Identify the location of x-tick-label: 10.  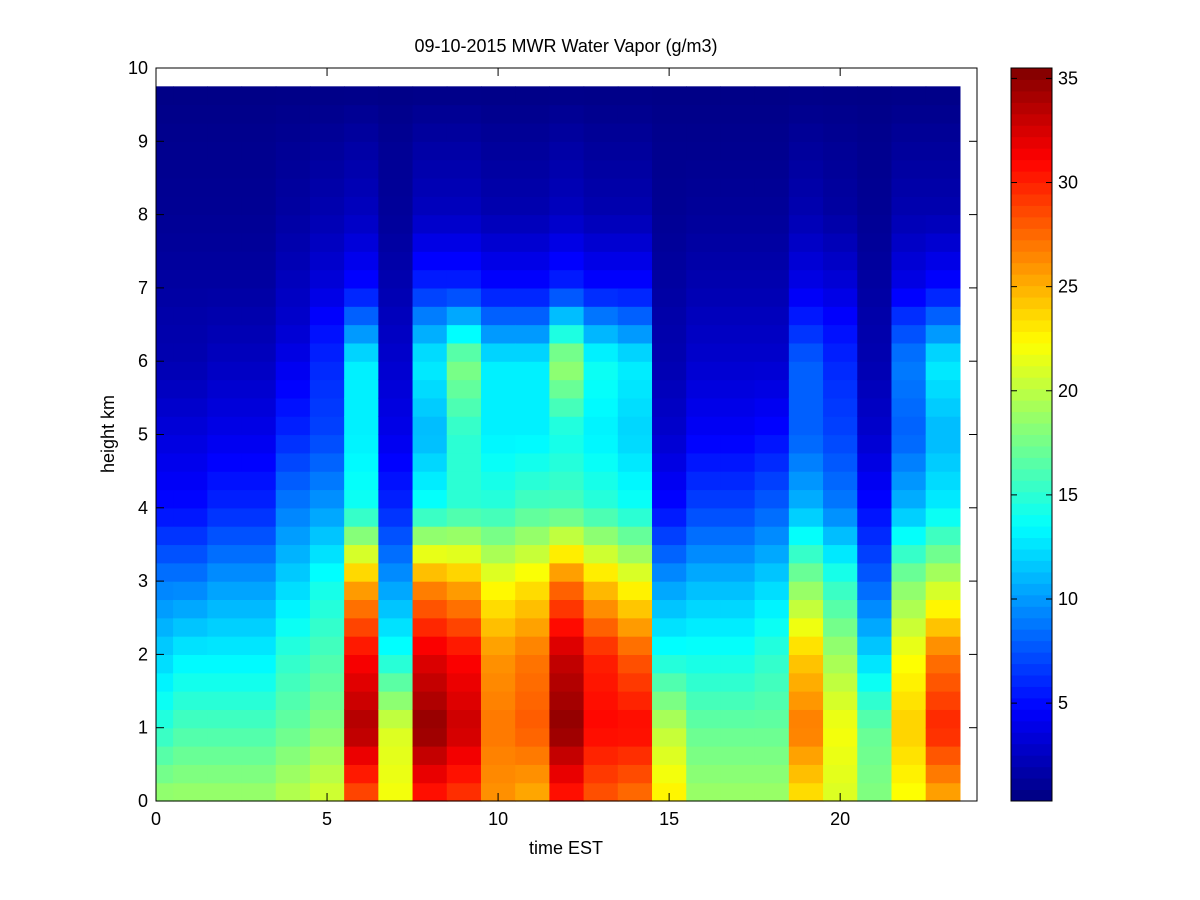
(498, 819).